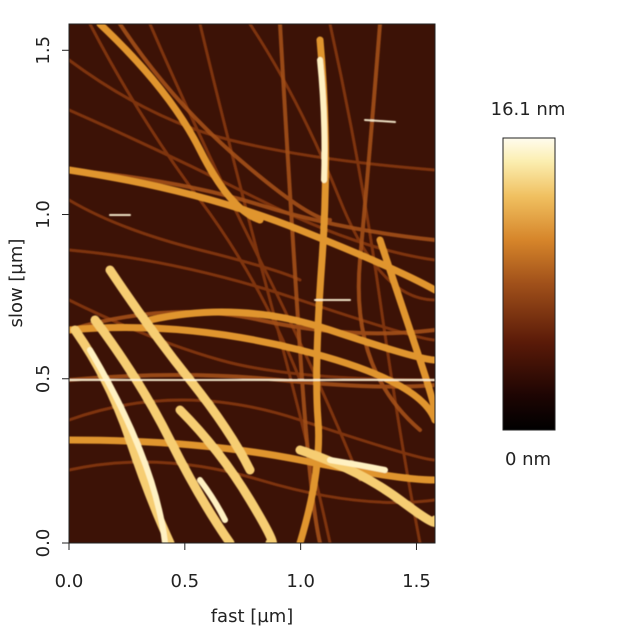  Describe the element at coordinates (252, 616) in the screenshot. I see `x-axis-label: fast [µm]` at that location.